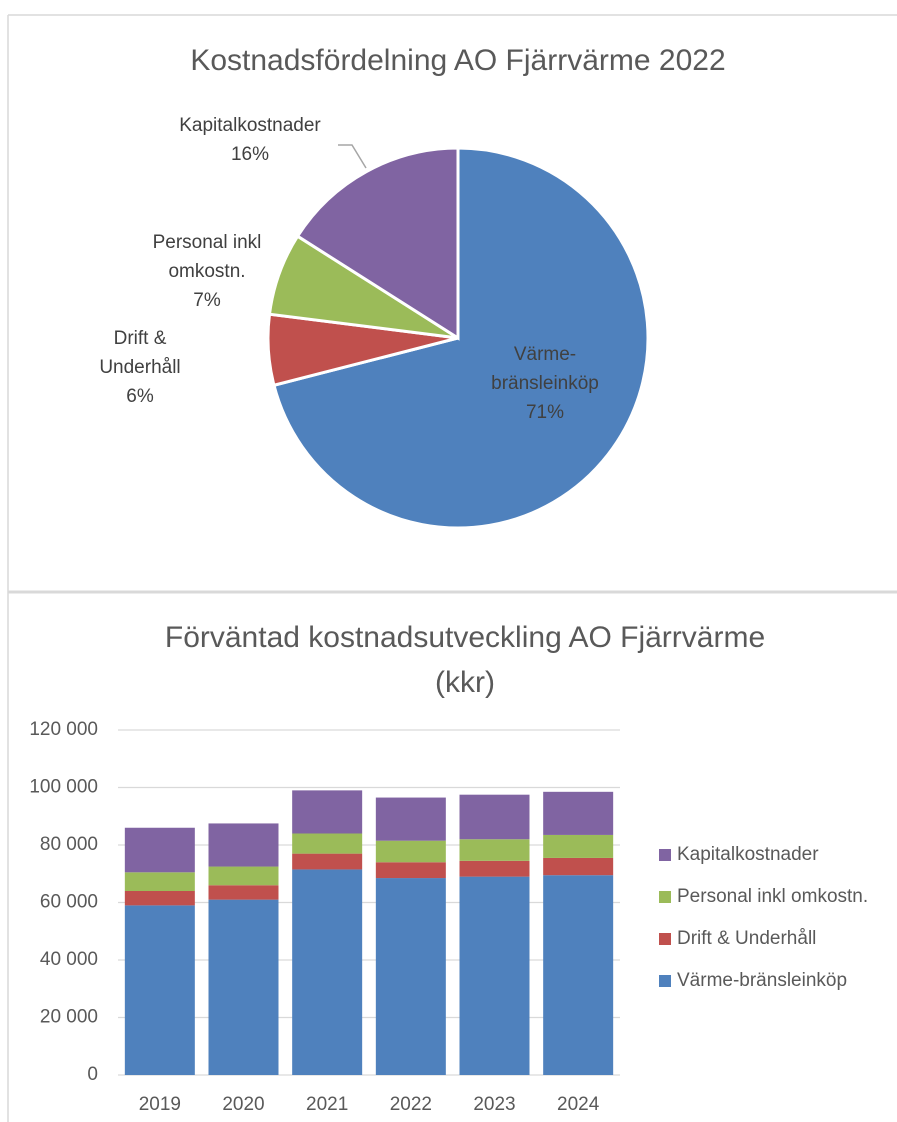  I want to click on y-tick-label: 80 000, so click(69, 844).